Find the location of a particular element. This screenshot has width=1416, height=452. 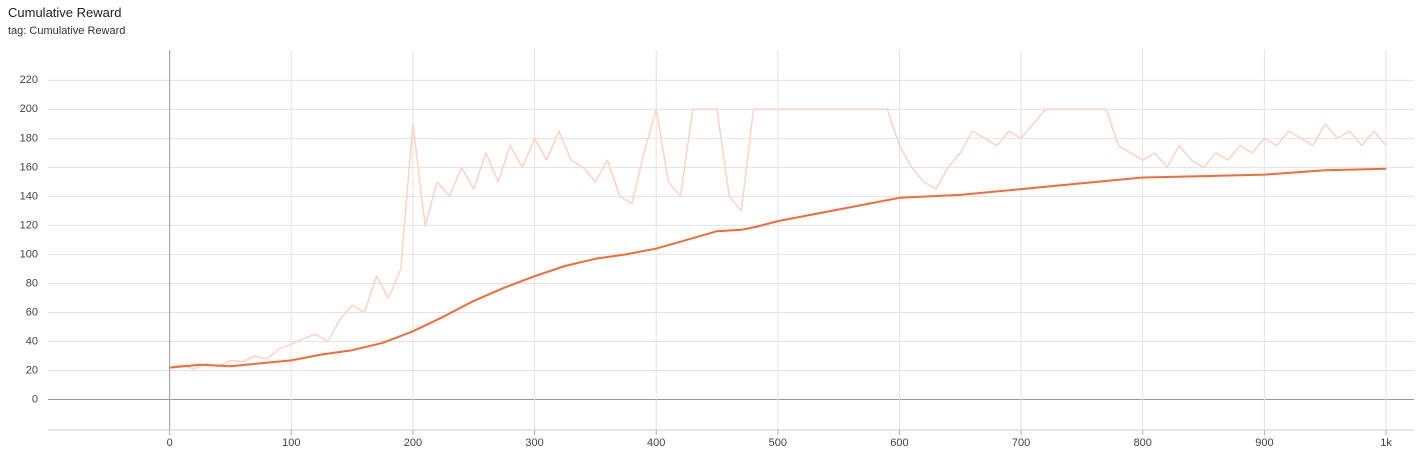

y-tick-label: 80 is located at coordinates (32, 283).